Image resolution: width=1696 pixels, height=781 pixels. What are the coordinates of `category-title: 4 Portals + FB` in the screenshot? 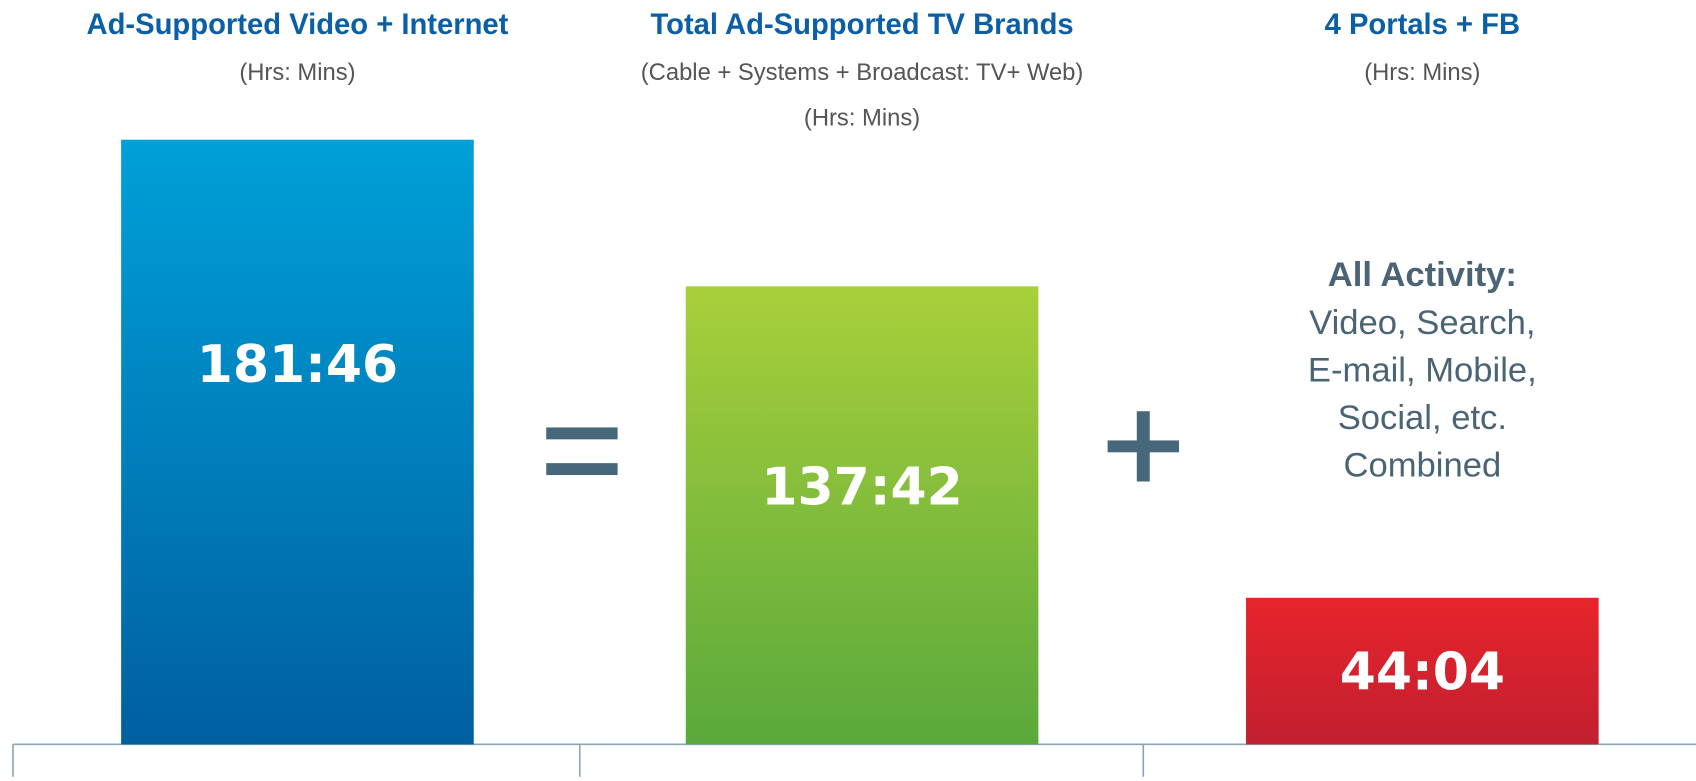 It's located at (1422, 25).